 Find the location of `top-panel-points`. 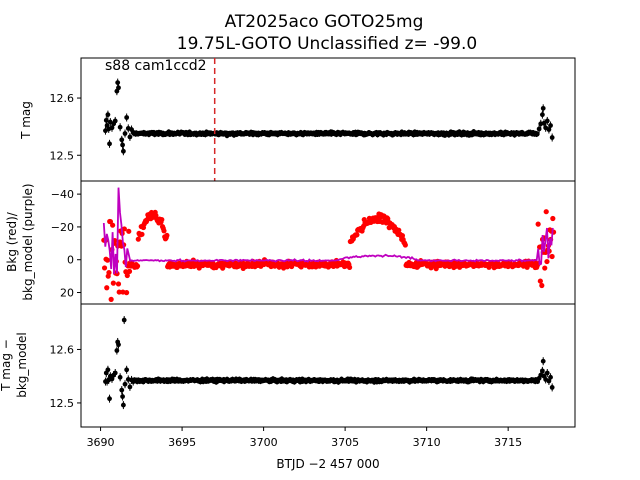

top-panel-points is located at coordinates (329, 117).